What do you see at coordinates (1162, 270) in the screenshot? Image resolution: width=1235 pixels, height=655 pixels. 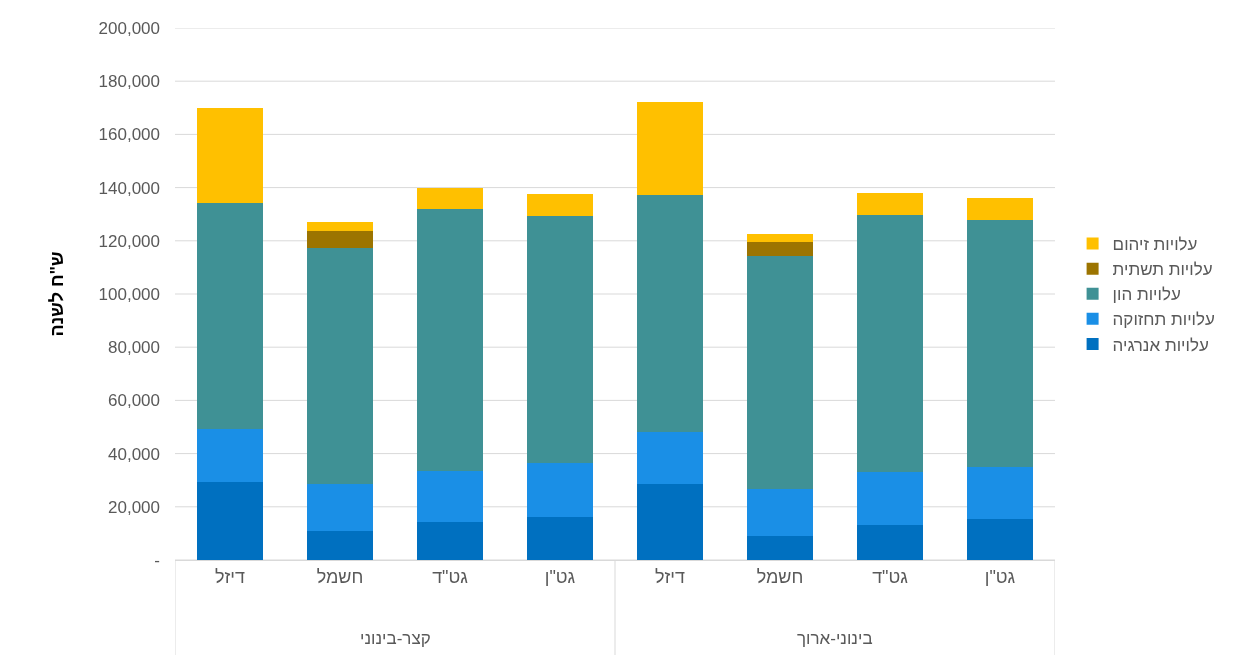 I see `legend-label: עלויות תשתית` at bounding box center [1162, 270].